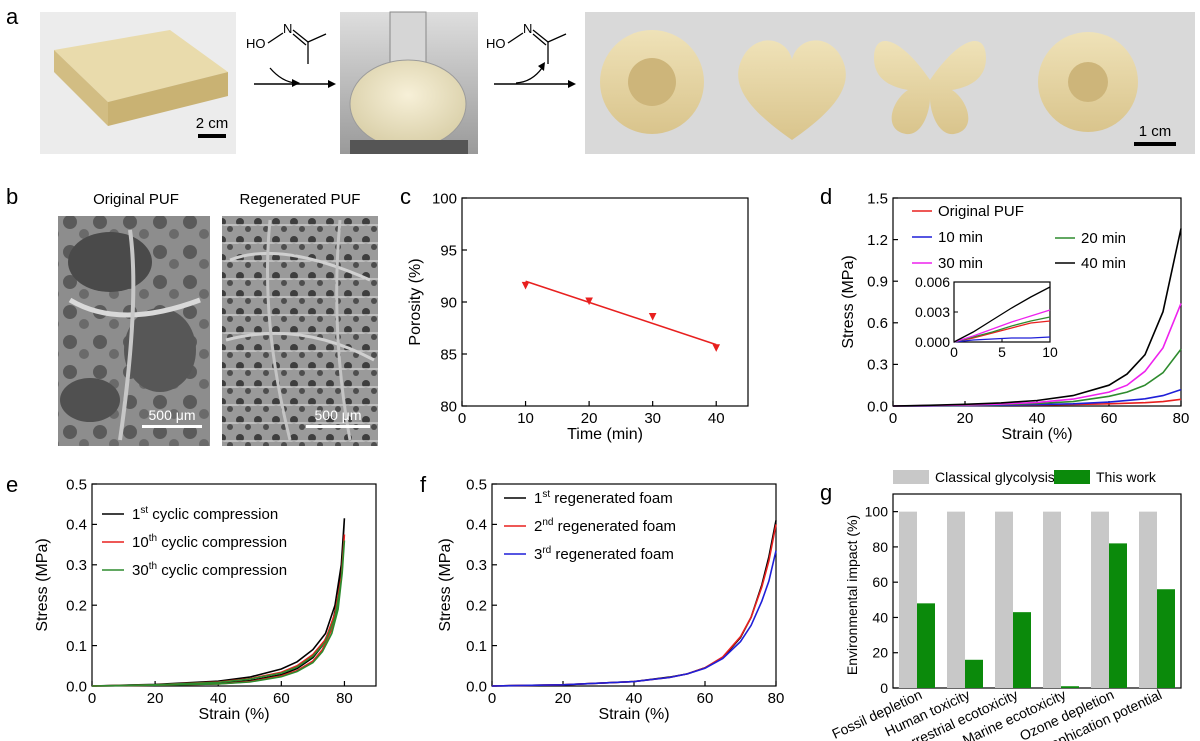 Image resolution: width=1200 pixels, height=741 pixels. I want to click on sem-image-original, so click(134, 331).